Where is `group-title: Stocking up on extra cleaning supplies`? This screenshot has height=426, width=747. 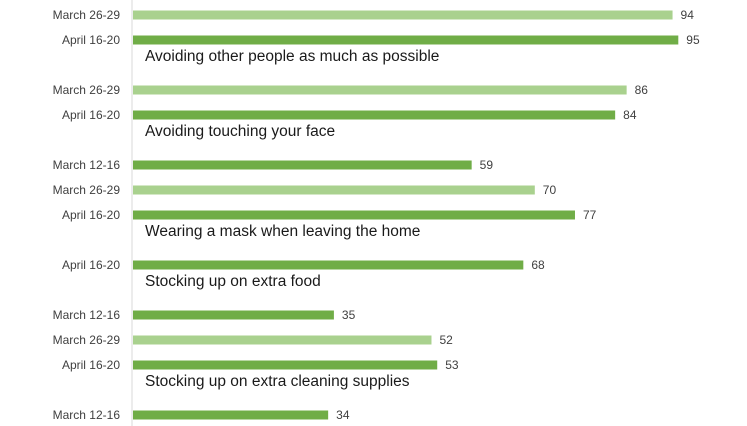 group-title: Stocking up on extra cleaning supplies is located at coordinates (277, 381).